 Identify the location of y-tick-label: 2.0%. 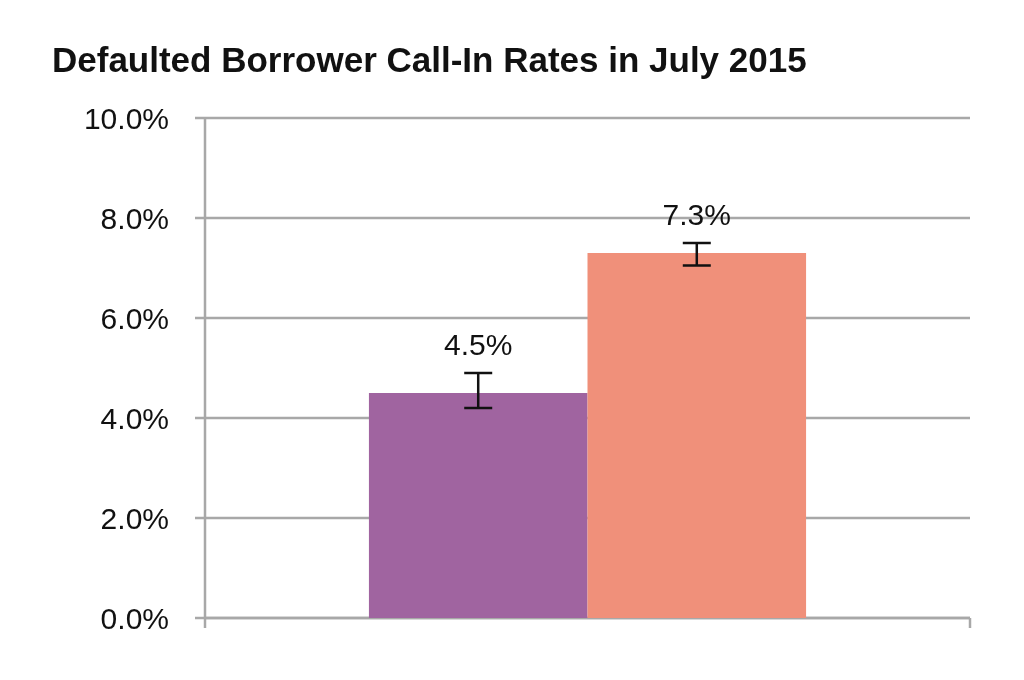
(134, 518).